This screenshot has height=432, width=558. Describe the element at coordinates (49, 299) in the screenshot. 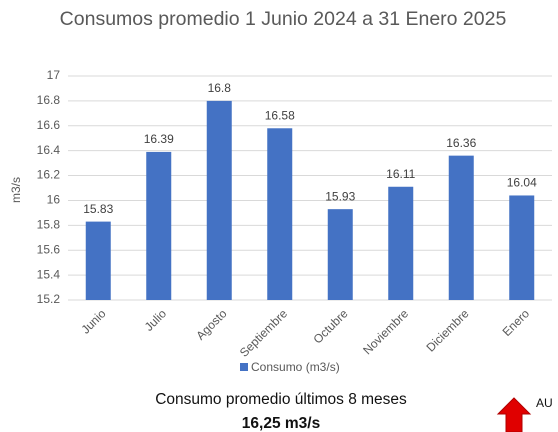

I see `y-tick-label: 15.2` at that location.